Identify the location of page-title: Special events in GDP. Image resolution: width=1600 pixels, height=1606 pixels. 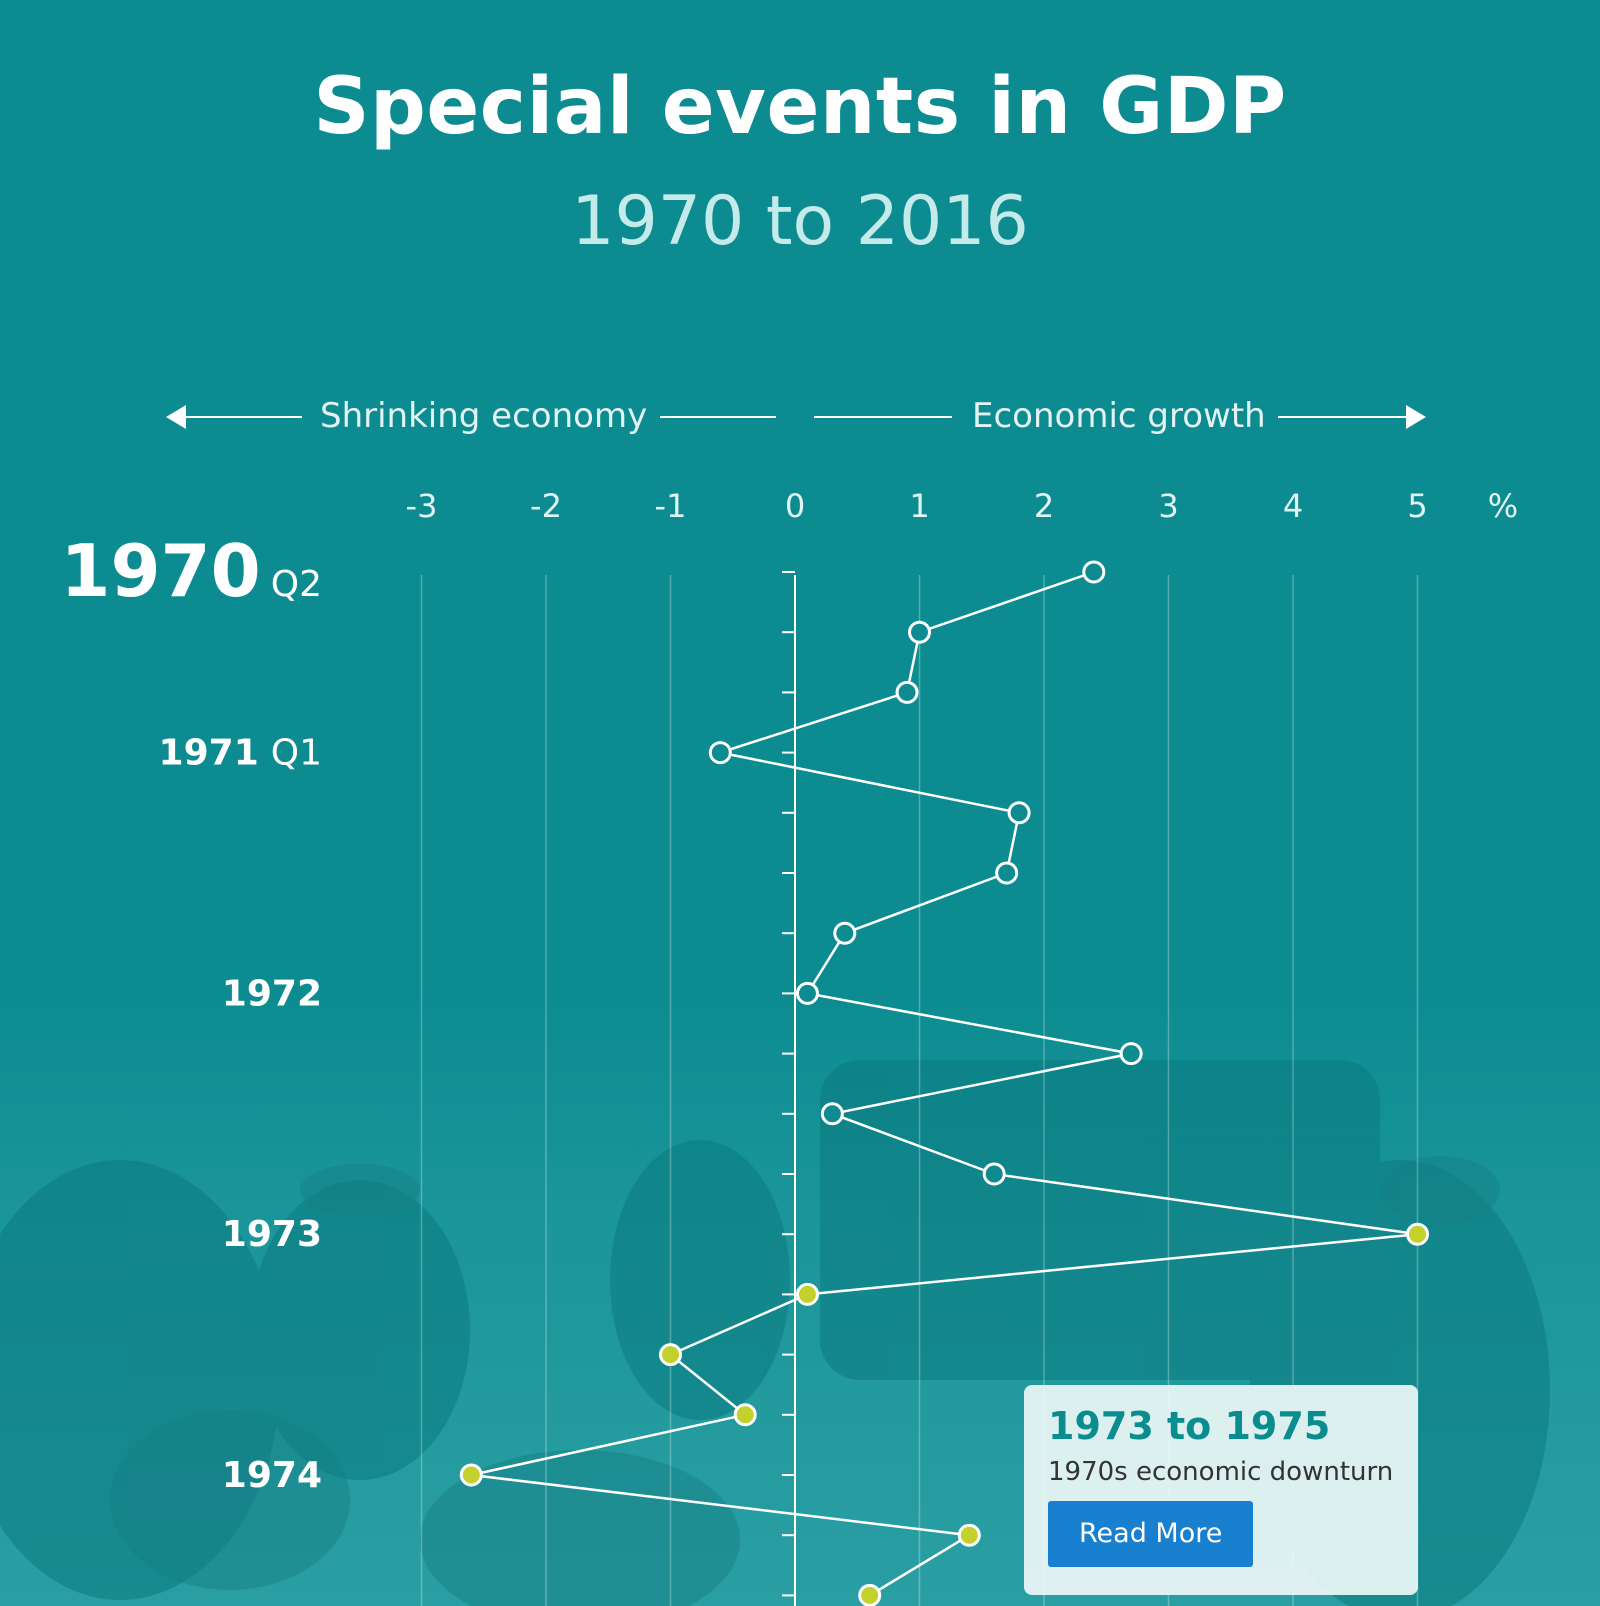
(800, 107).